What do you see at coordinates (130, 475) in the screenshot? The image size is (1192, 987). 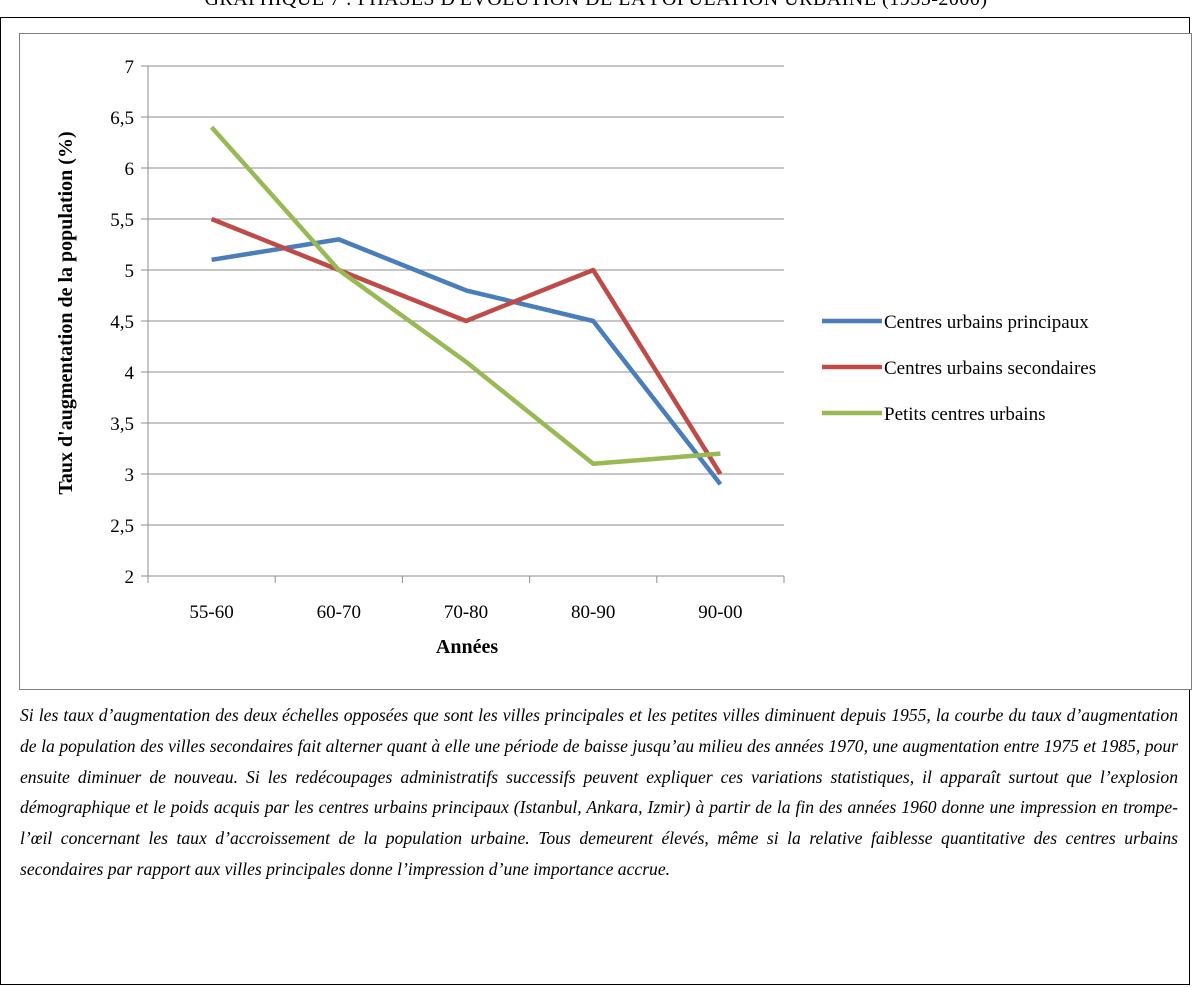 I see `y-tick-label: 3` at bounding box center [130, 475].